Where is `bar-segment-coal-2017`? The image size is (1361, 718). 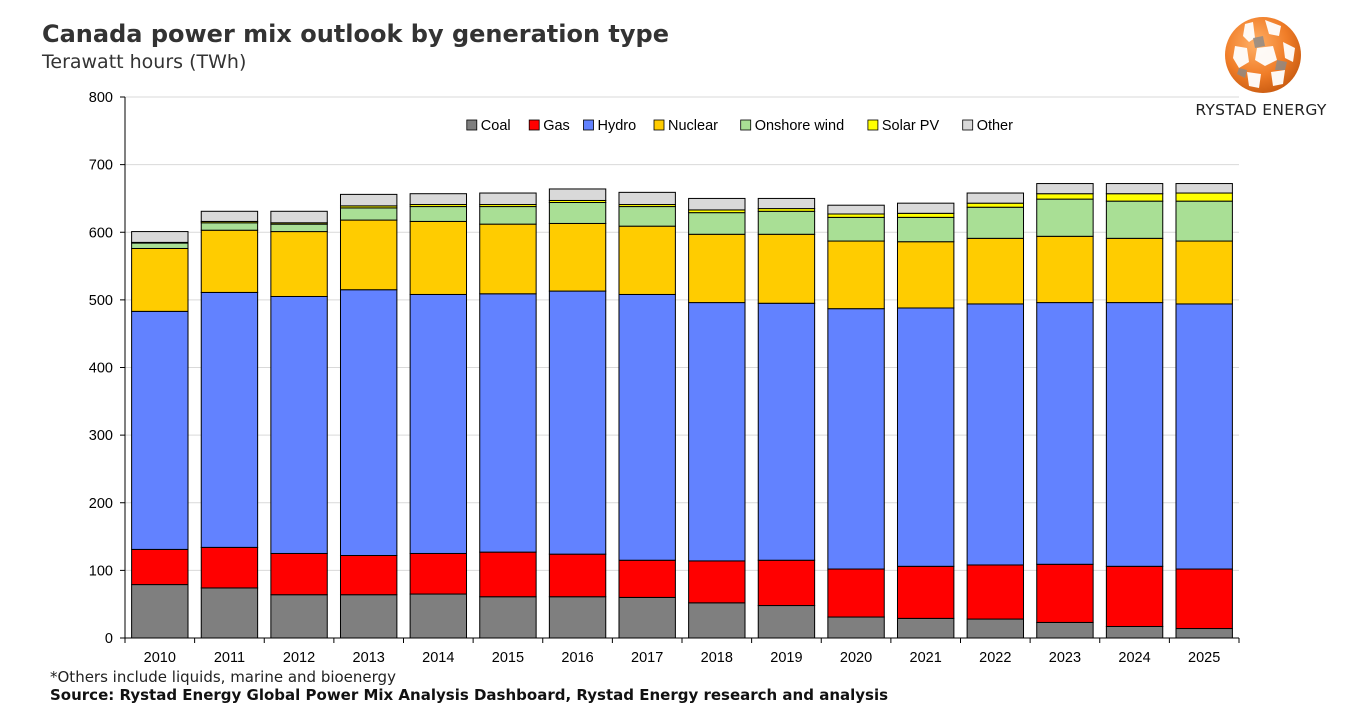
bar-segment-coal-2017 is located at coordinates (647, 617).